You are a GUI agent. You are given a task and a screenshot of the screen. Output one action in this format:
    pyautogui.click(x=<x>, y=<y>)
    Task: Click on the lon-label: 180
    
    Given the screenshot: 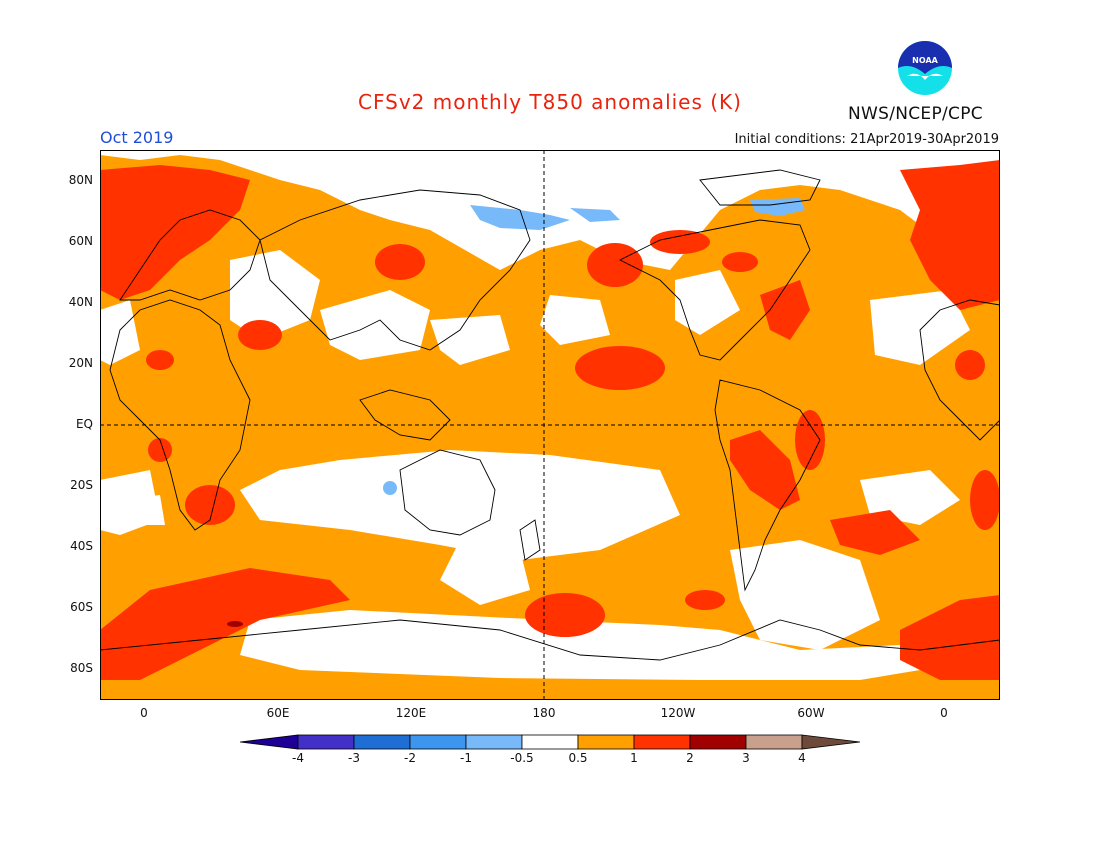 What is the action you would take?
    pyautogui.click(x=544, y=713)
    